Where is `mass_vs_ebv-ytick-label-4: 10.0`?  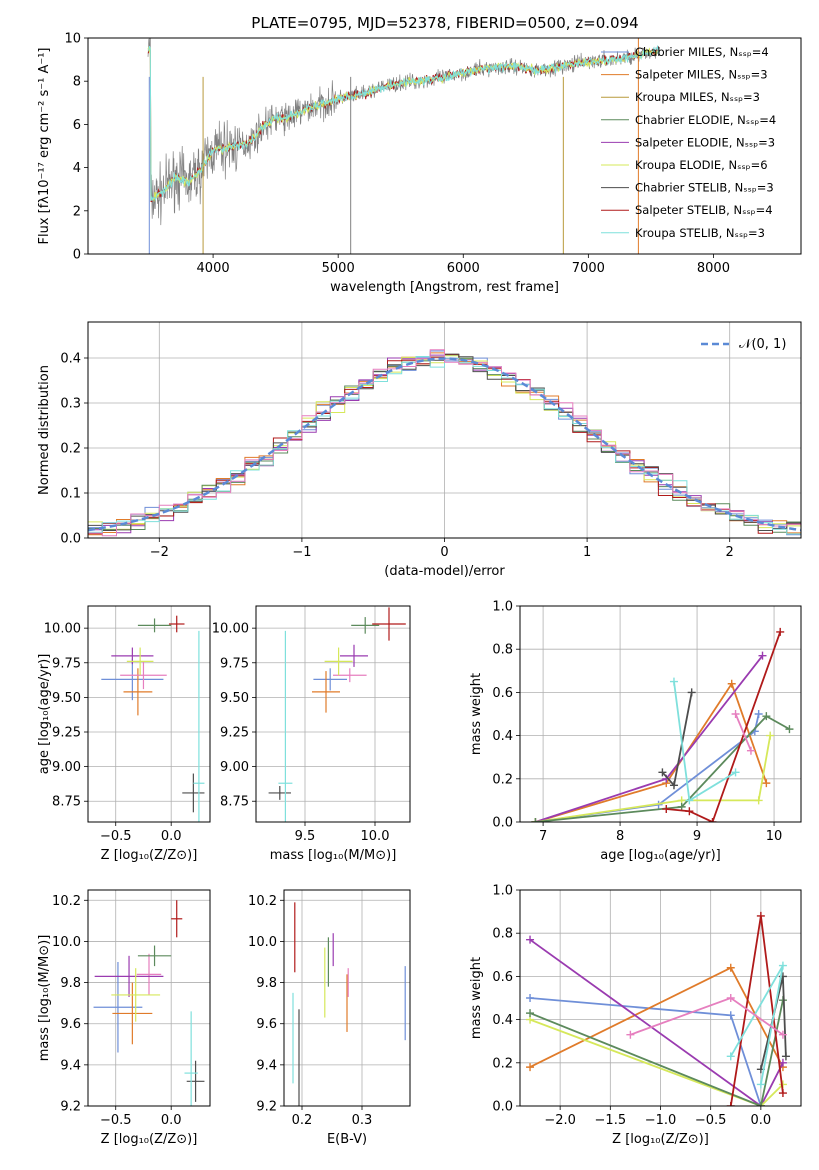 mass_vs_ebv-ytick-label-4: 10.0 is located at coordinates (262, 942).